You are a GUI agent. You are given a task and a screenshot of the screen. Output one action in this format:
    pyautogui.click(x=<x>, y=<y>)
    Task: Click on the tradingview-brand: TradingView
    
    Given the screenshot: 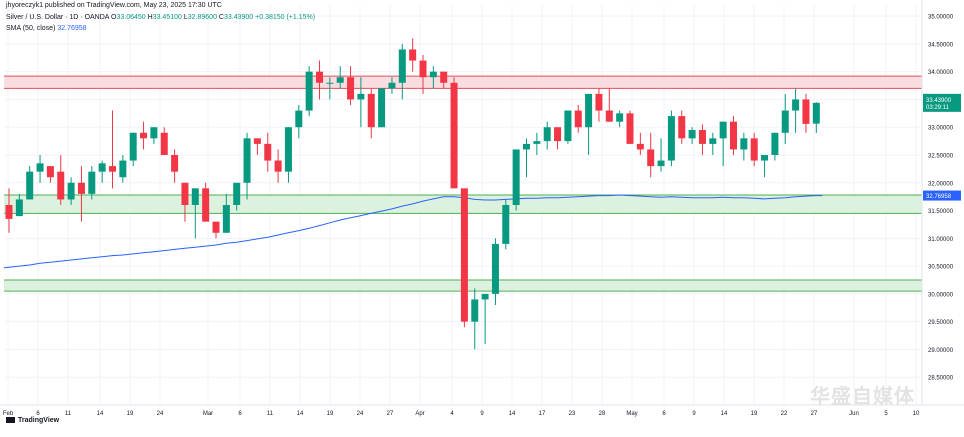 What is the action you would take?
    pyautogui.click(x=32, y=420)
    